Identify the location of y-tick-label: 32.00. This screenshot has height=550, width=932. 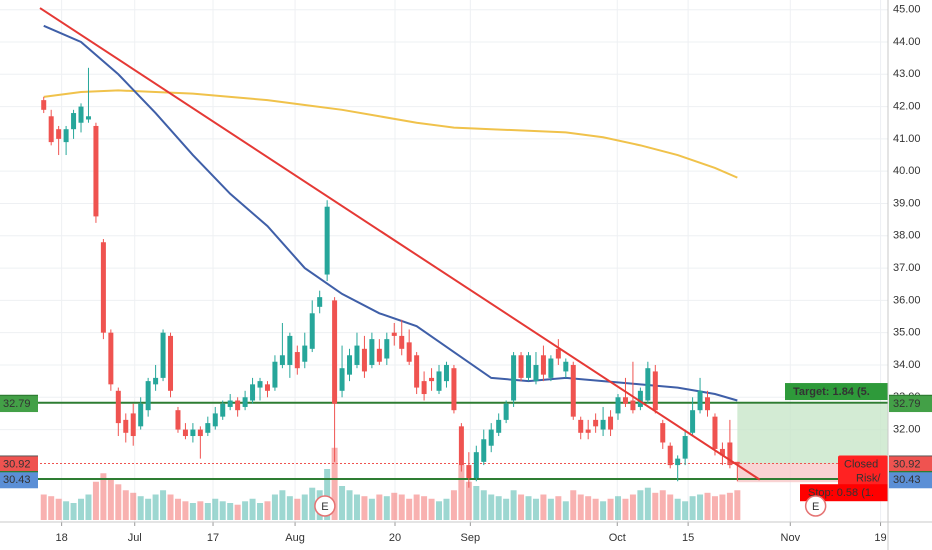
(907, 429).